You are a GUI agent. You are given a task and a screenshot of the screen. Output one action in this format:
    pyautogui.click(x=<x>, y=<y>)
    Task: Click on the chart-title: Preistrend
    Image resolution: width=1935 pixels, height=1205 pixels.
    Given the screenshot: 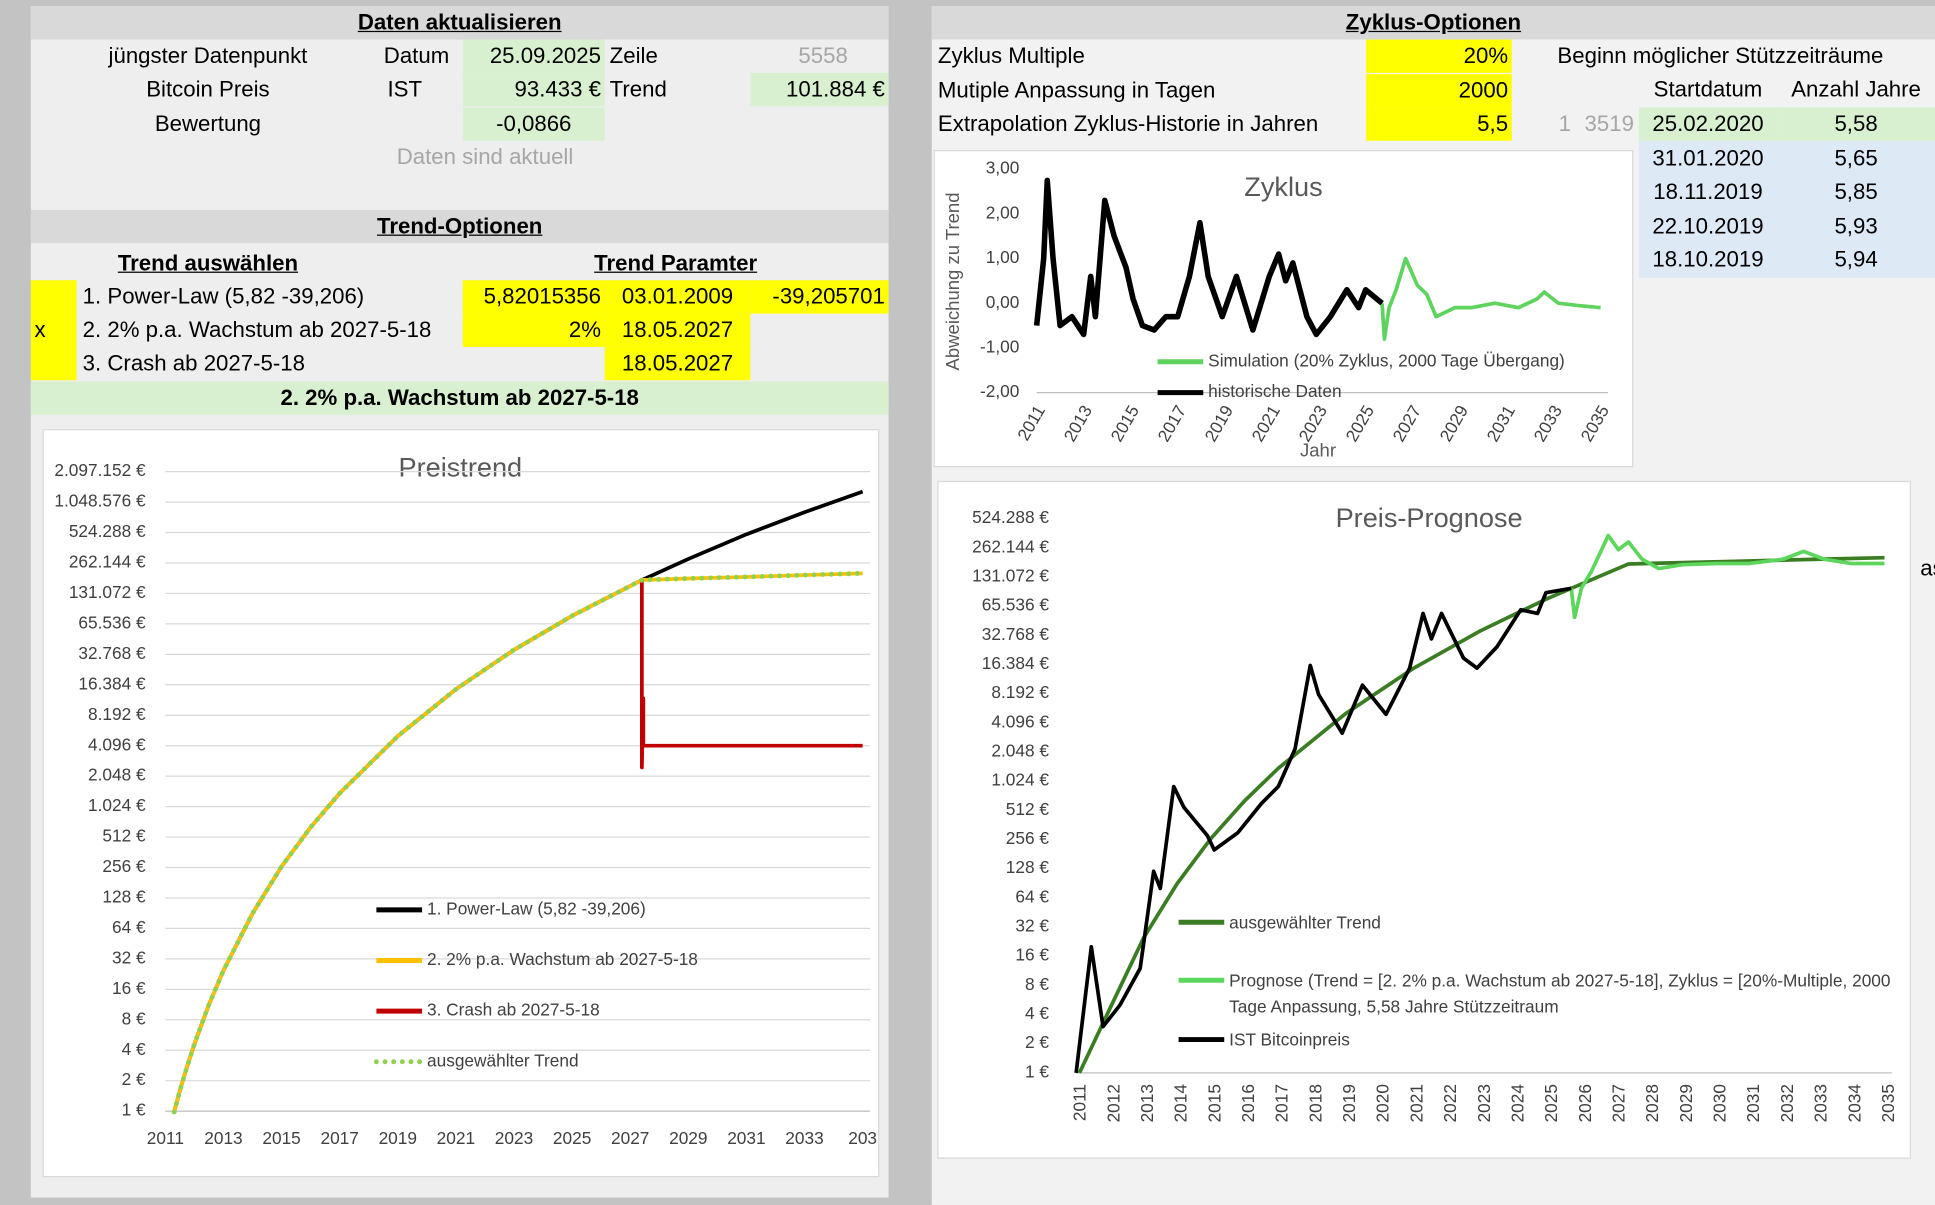 What is the action you would take?
    pyautogui.click(x=460, y=466)
    